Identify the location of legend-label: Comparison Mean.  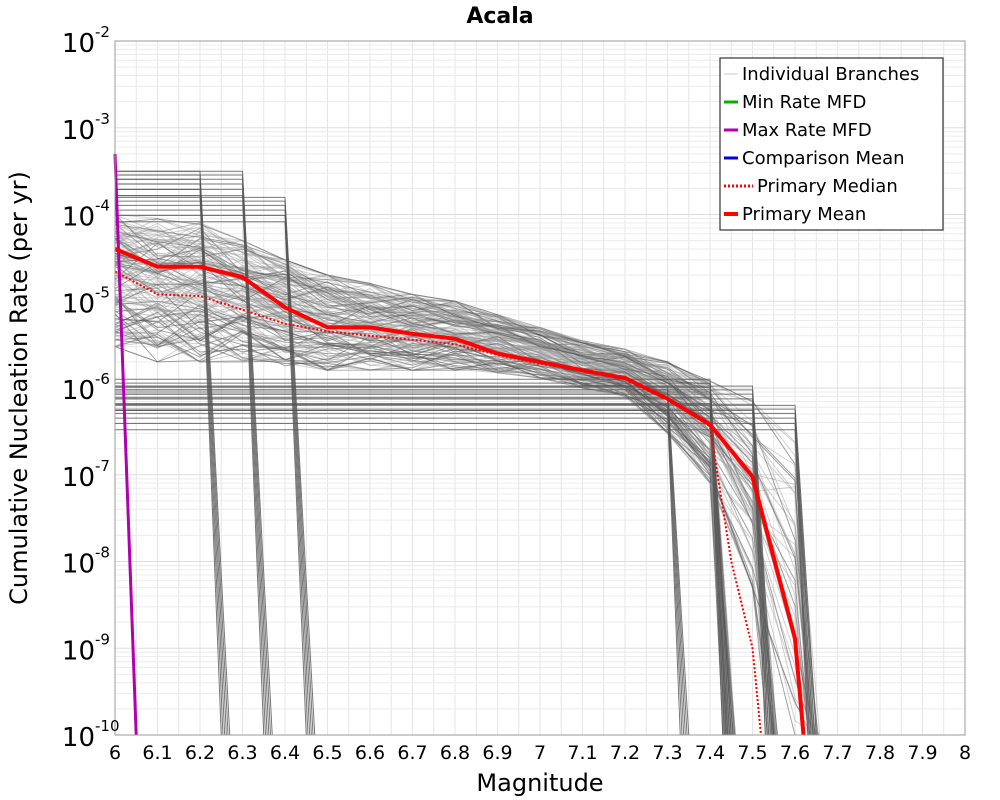
(823, 158).